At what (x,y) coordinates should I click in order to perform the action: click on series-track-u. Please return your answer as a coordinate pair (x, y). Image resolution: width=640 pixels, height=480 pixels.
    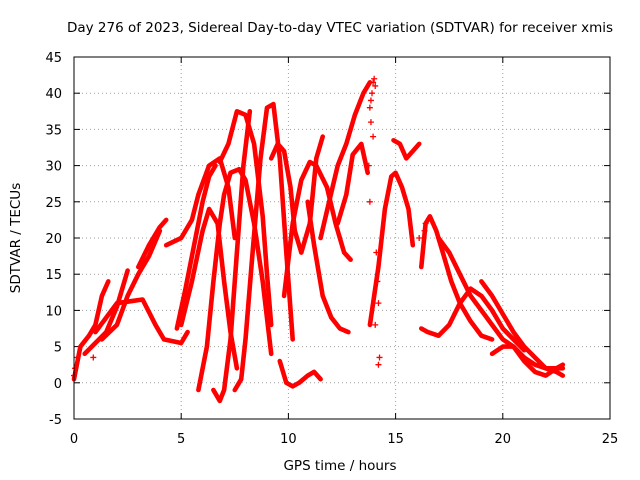
    Looking at the image, I should click on (406, 149).